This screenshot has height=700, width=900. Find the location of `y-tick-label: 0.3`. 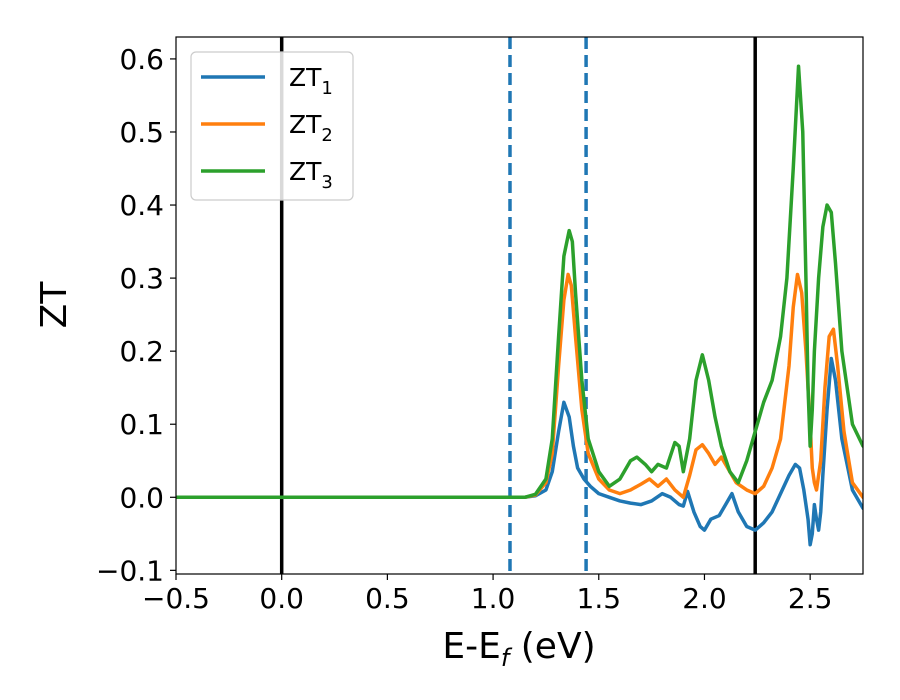

y-tick-label: 0.3 is located at coordinates (141, 278).